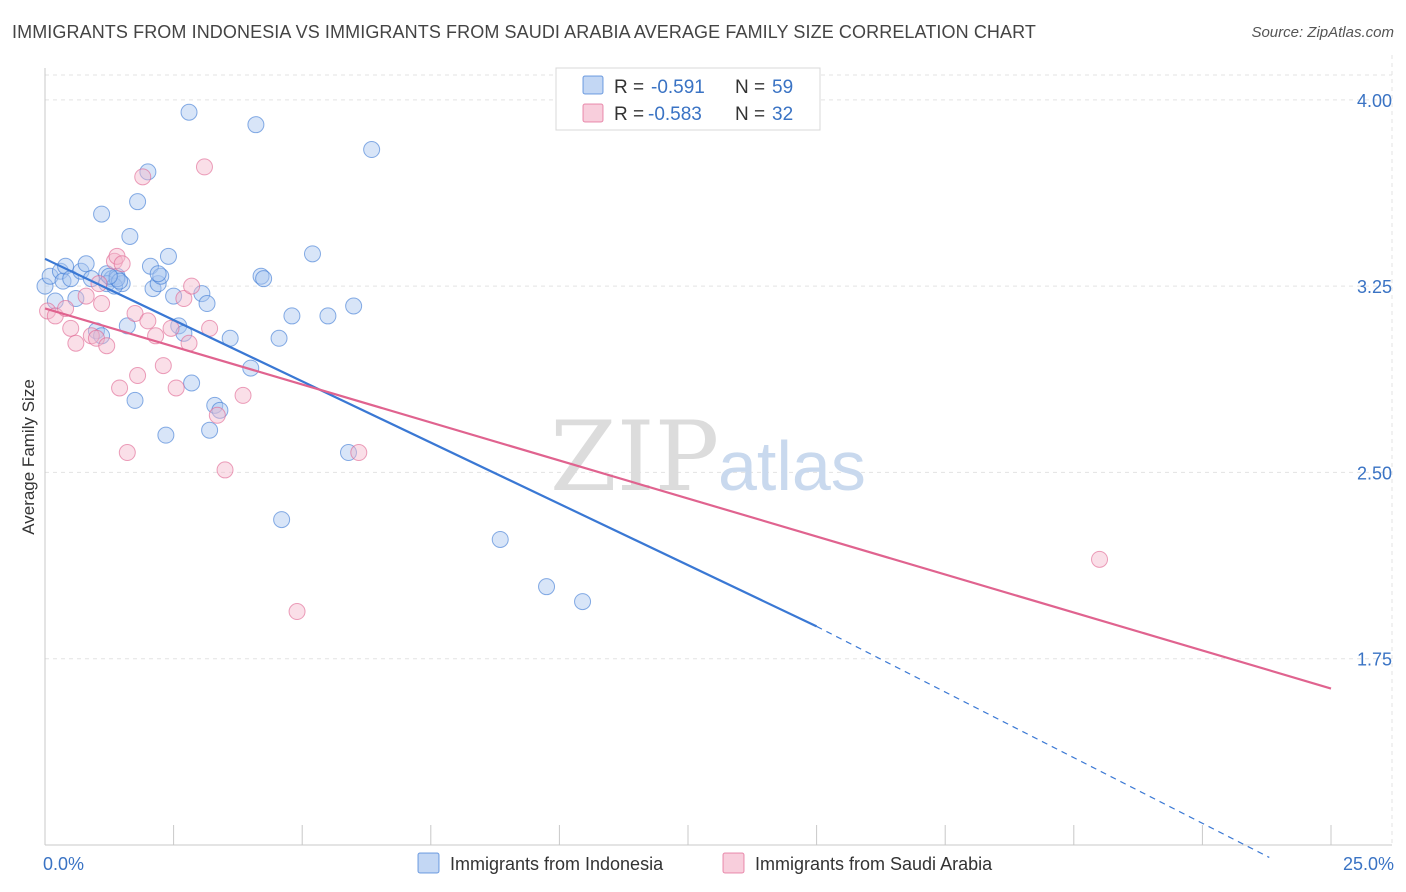 This screenshot has height=892, width=1406. I want to click on y-tick-labels: 1.75 2.50 3.25 4.00, so click(1374, 380).